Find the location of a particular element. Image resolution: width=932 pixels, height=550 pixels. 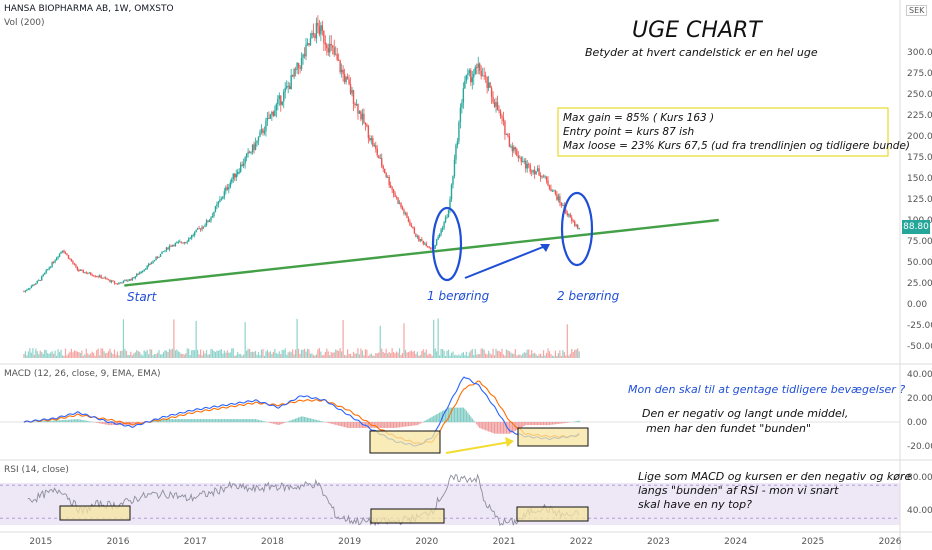

price-tick: 225.00 is located at coordinates (919, 116).